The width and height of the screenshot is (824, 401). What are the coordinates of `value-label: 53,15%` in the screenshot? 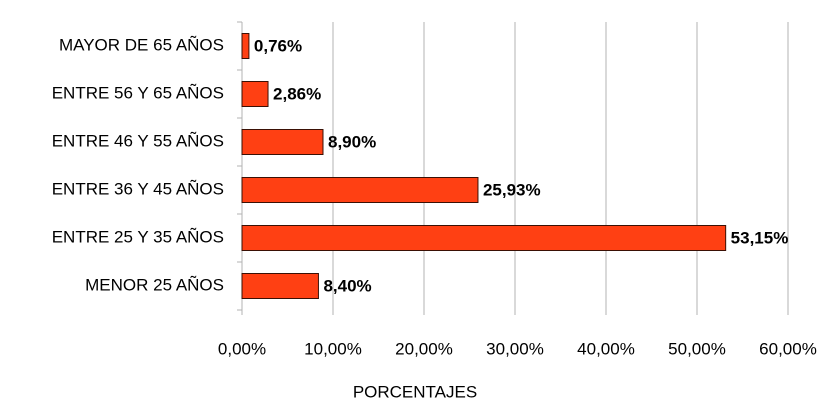 It's located at (760, 237).